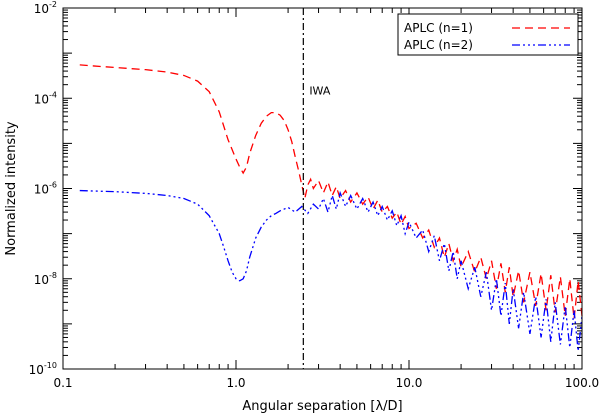  What do you see at coordinates (438, 45) in the screenshot?
I see `legend-label-aplc-n2: APLC (n=2)` at bounding box center [438, 45].